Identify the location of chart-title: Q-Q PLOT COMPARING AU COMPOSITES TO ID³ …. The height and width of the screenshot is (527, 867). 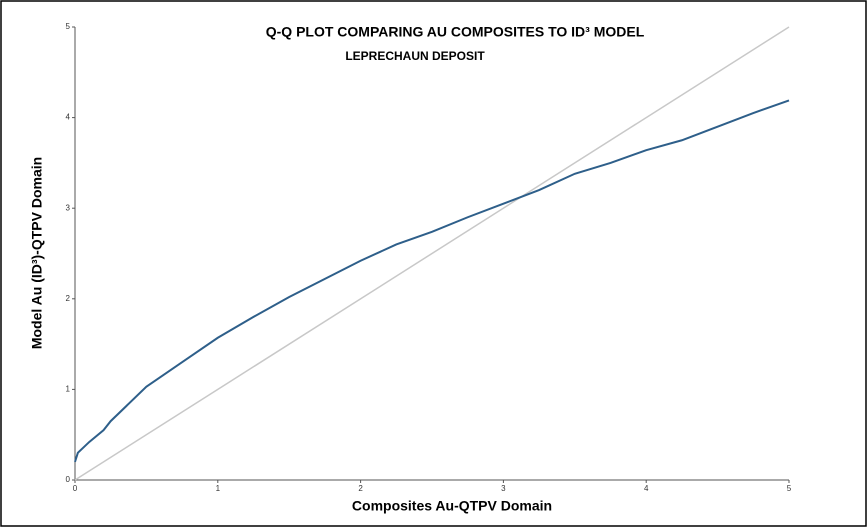
(455, 32).